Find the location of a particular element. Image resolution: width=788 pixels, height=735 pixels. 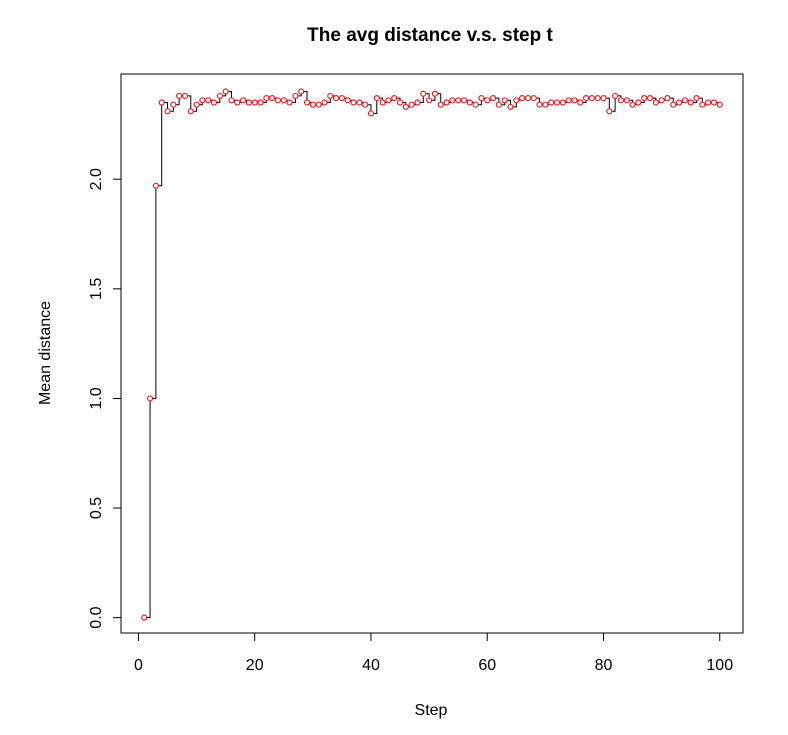

x-tick-label: 40 is located at coordinates (371, 665).